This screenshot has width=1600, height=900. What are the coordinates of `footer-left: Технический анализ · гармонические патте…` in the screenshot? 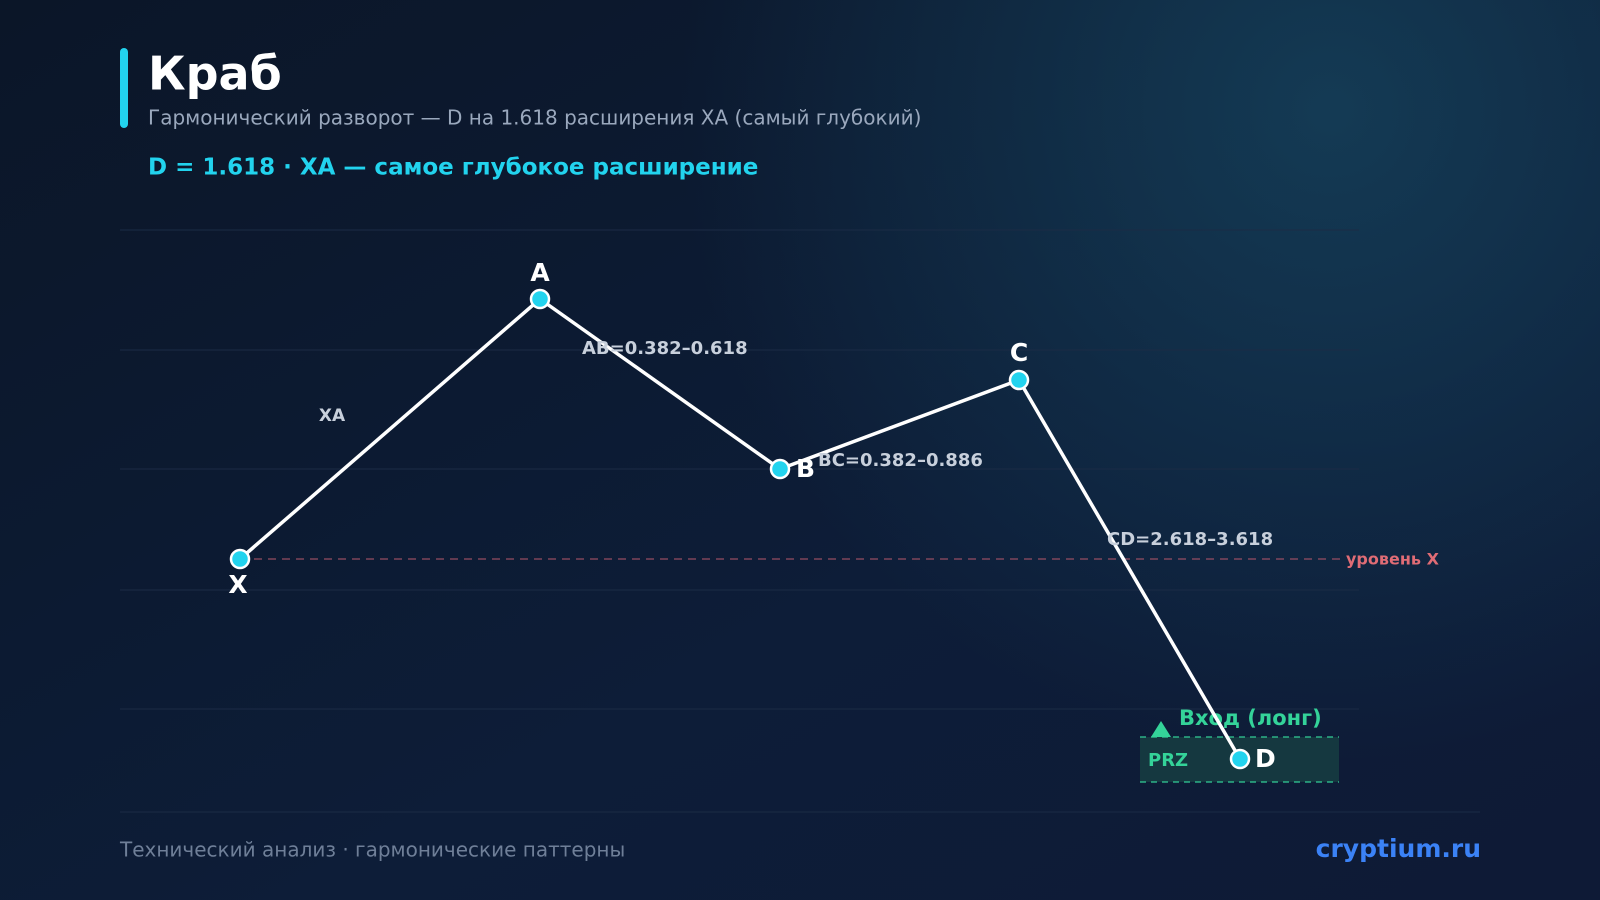 It's located at (372, 850).